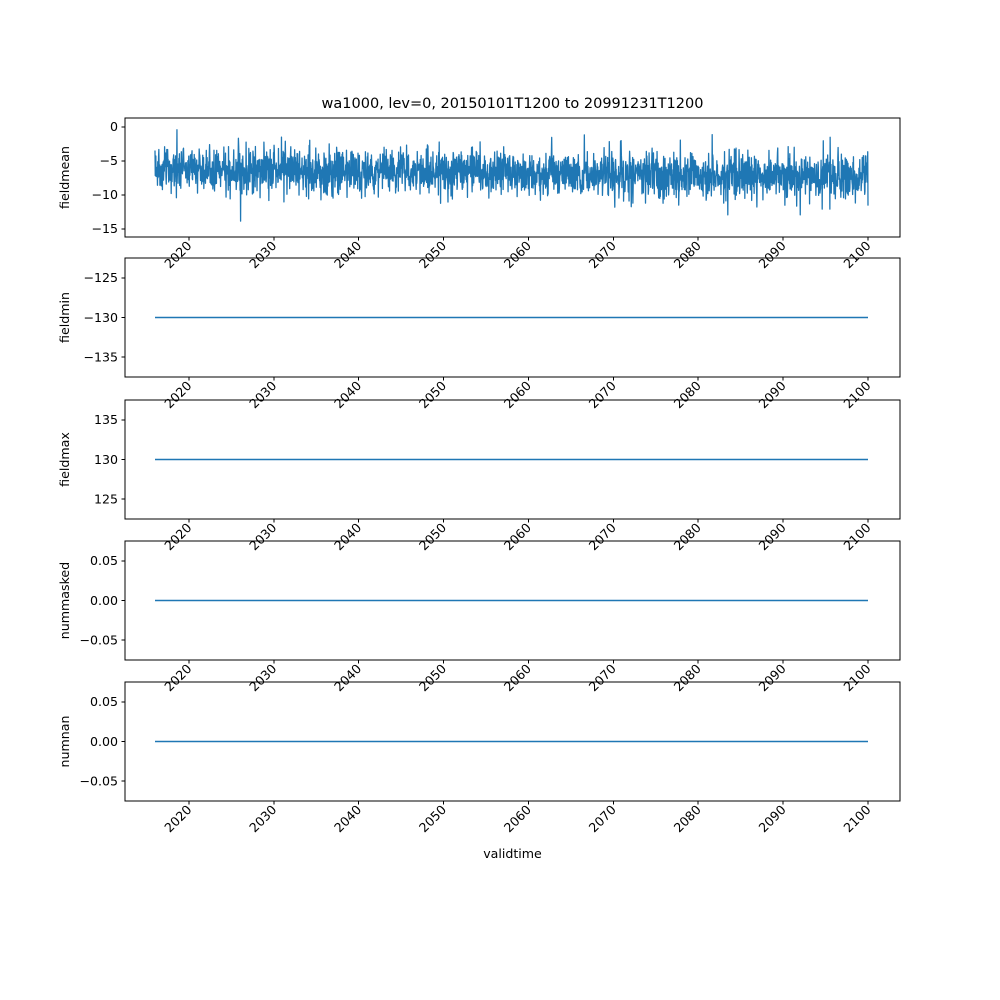 This screenshot has width=1000, height=1000. What do you see at coordinates (104, 228) in the screenshot?
I see `y-tick-label: −15` at bounding box center [104, 228].